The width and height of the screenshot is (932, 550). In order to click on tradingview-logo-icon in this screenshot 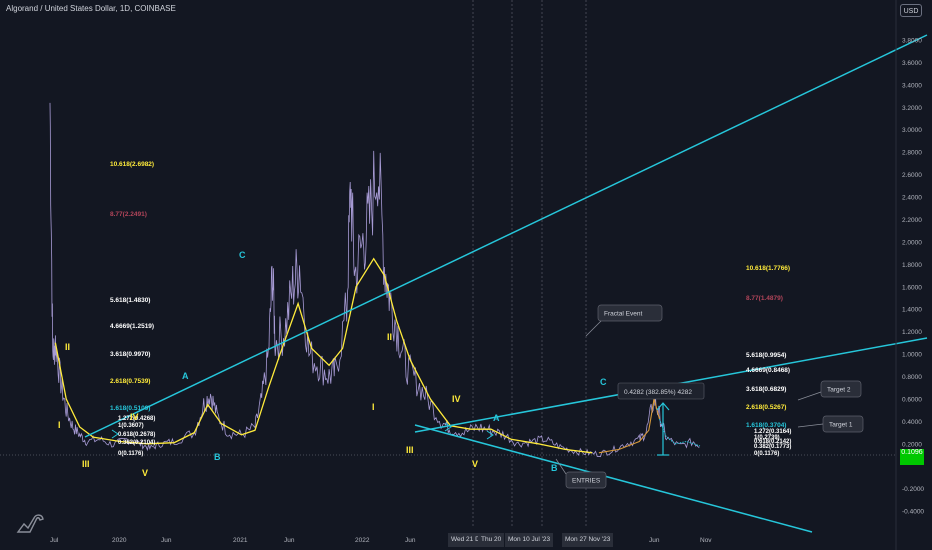, I will do `click(31, 523)`.